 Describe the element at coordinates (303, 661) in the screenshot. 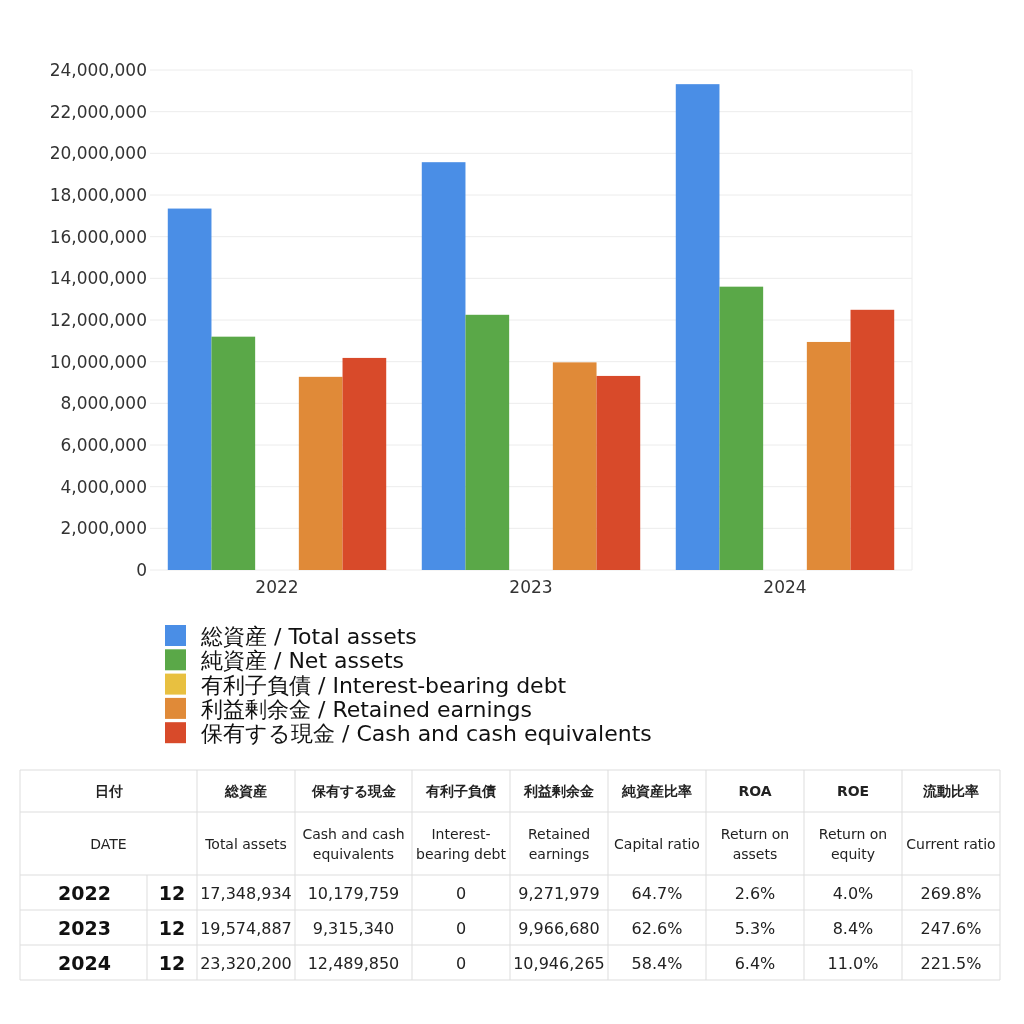

I see `legend-label: 純資産 / Net assets` at that location.